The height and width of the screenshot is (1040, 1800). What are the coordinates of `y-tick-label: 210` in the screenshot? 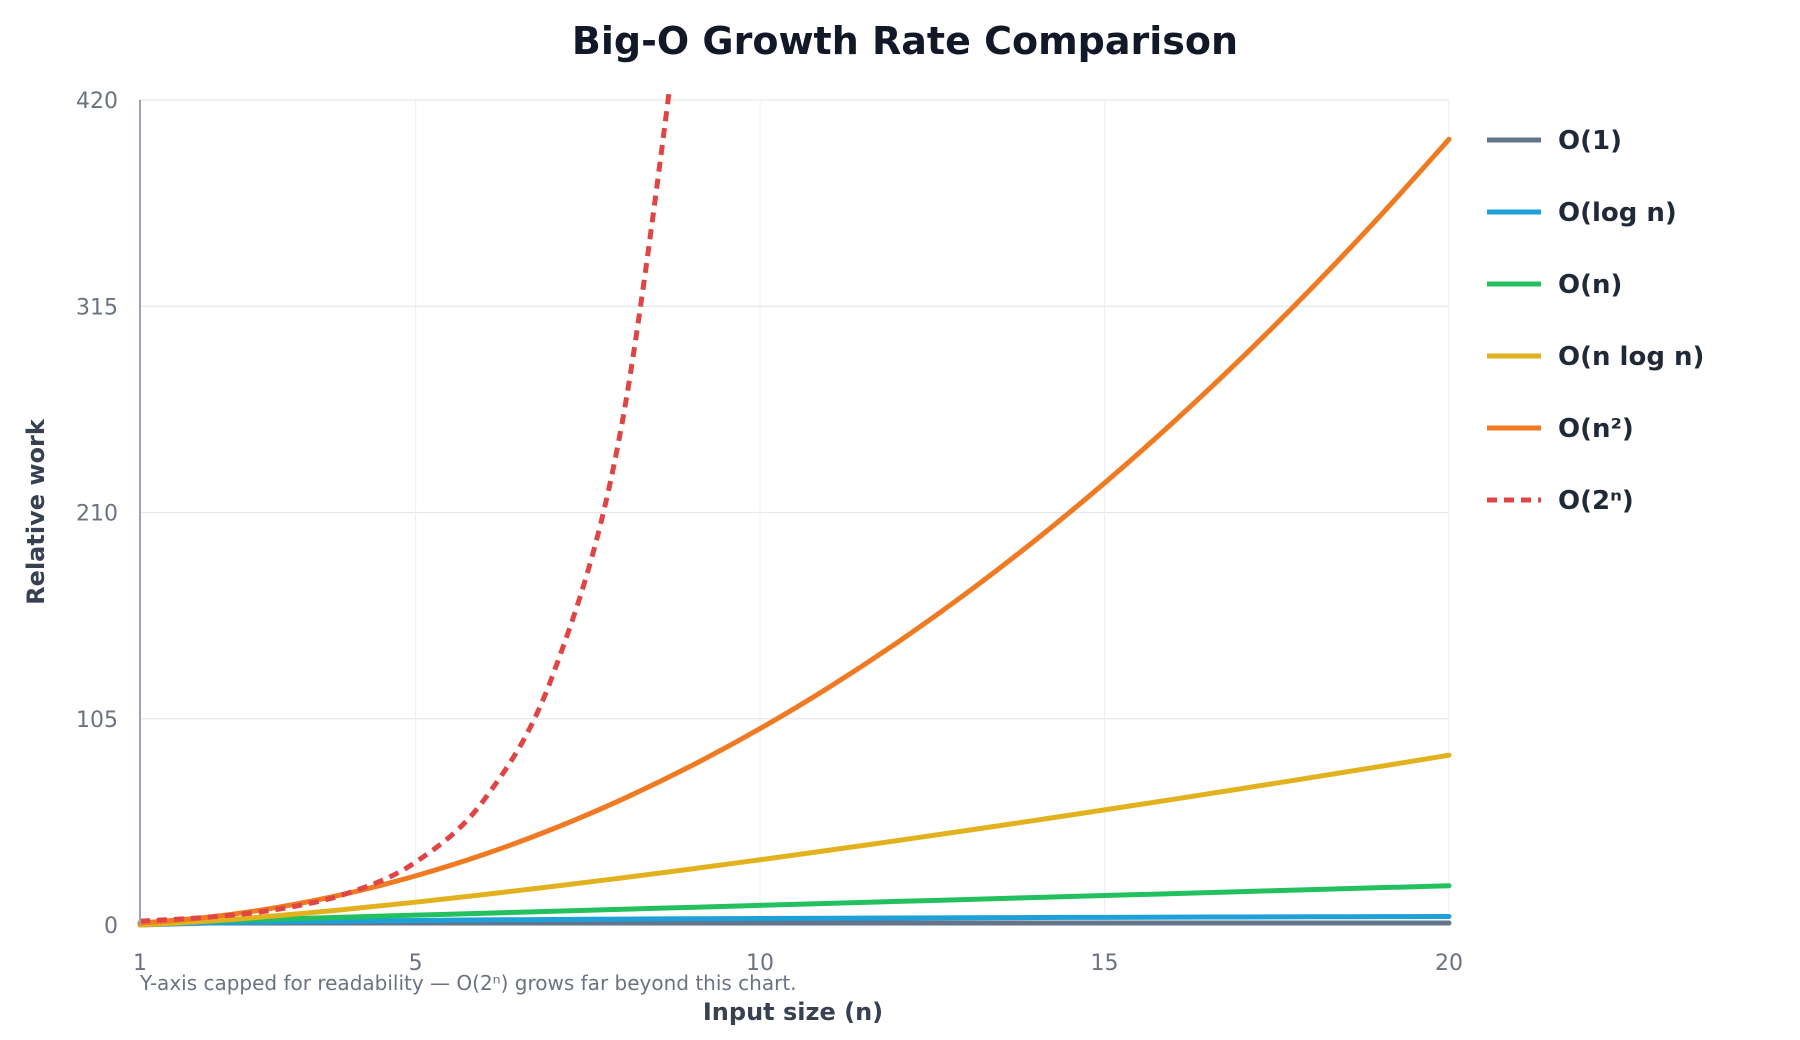 It's located at (97, 514).